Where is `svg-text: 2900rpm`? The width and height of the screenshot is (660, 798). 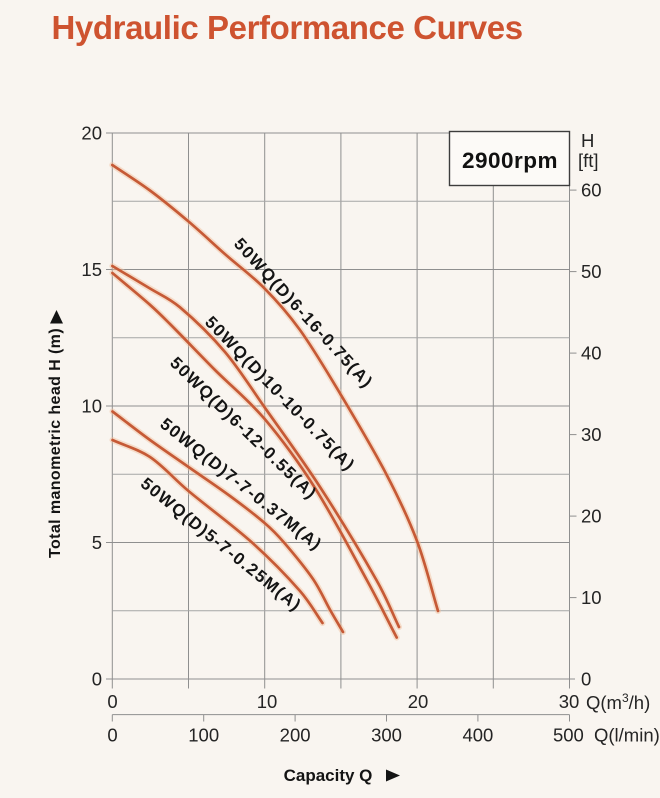
svg-text: 2900rpm is located at coordinates (510, 160).